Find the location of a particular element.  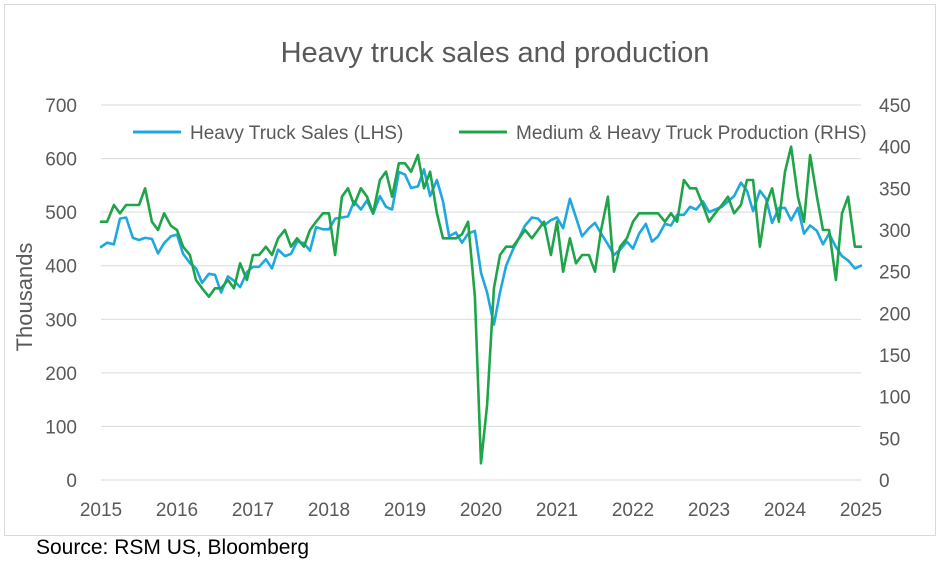

y-tick-label-right: 0 is located at coordinates (884, 481).